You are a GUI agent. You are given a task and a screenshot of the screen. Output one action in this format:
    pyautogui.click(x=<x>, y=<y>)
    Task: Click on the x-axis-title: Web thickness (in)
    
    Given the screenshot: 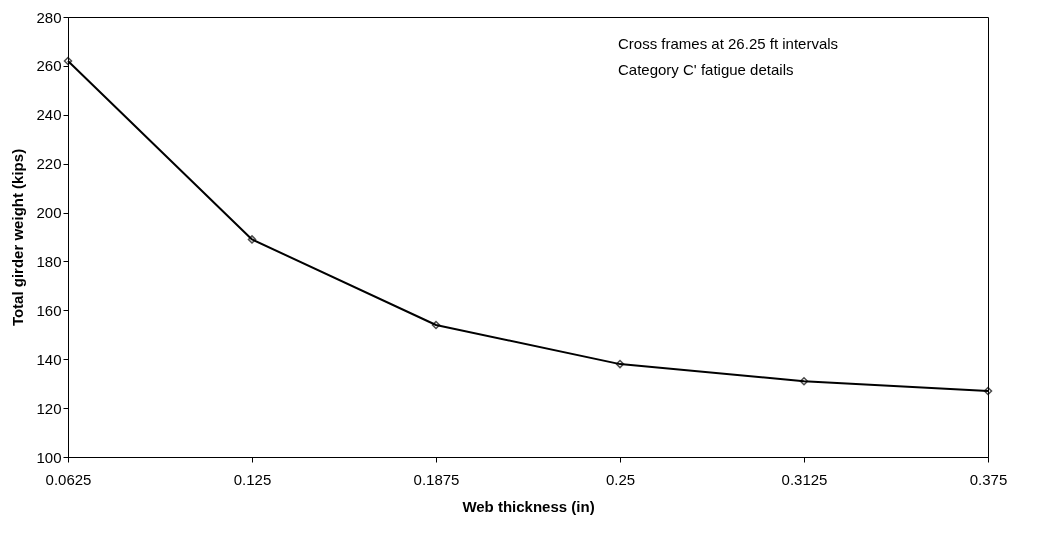 What is the action you would take?
    pyautogui.click(x=528, y=506)
    